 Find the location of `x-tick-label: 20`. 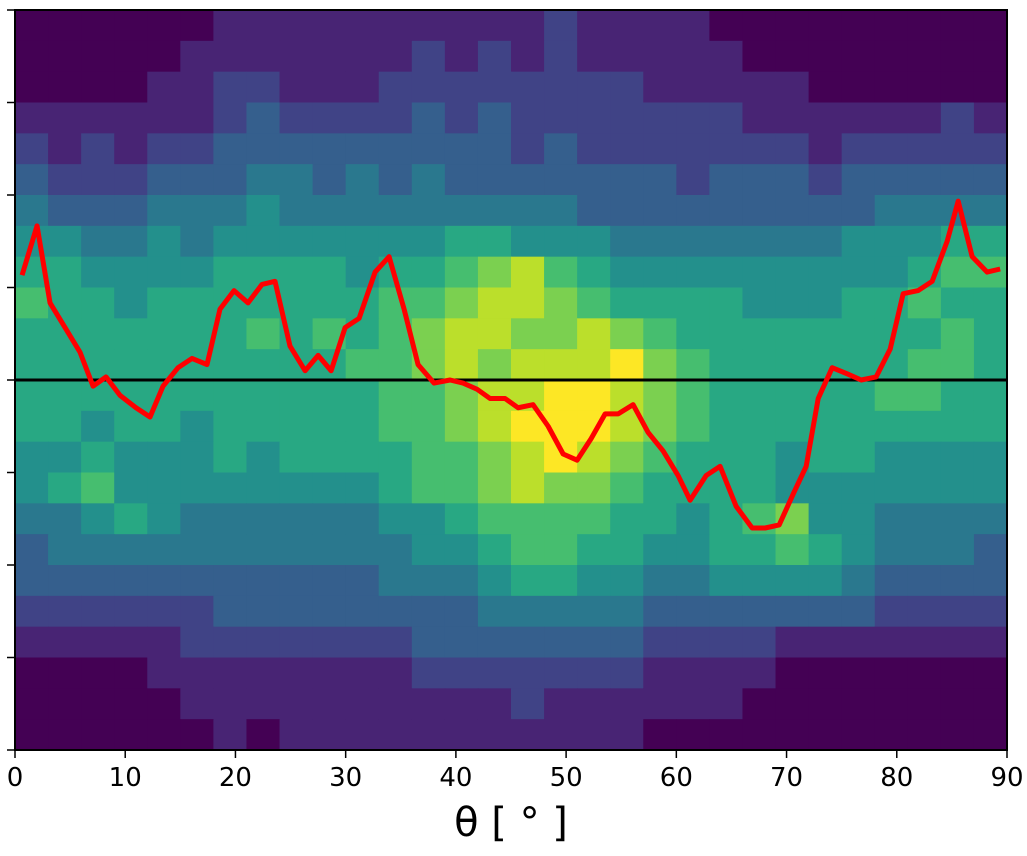

x-tick-label: 20 is located at coordinates (235, 778).